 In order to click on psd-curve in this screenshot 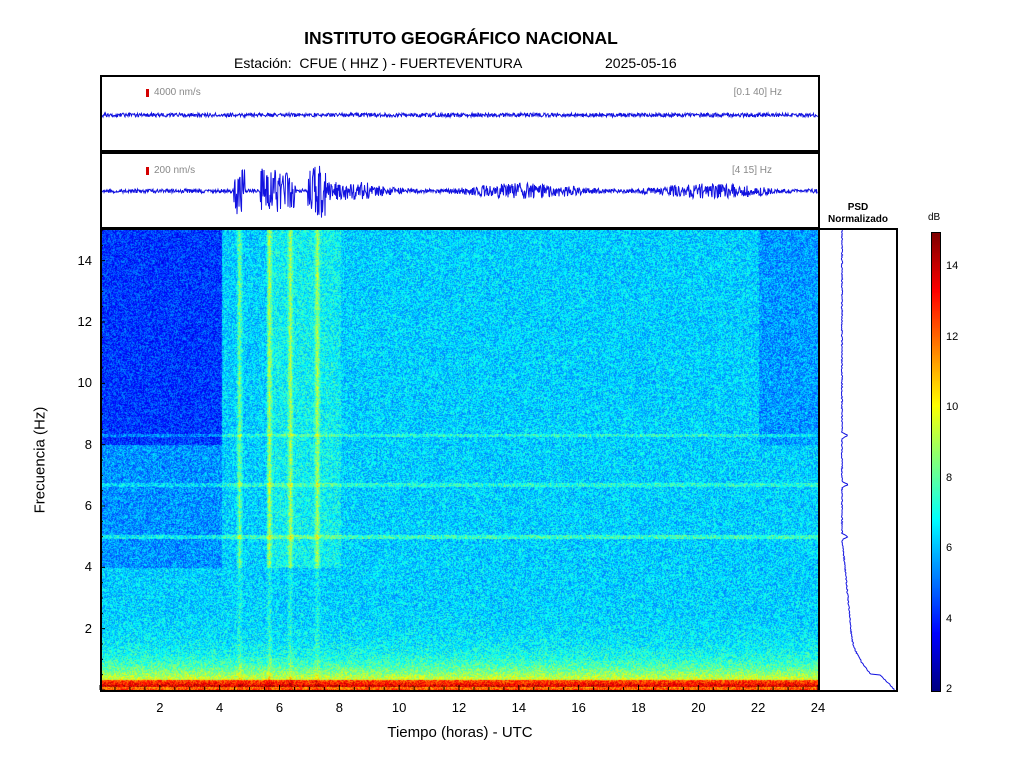, I will do `click(867, 460)`.